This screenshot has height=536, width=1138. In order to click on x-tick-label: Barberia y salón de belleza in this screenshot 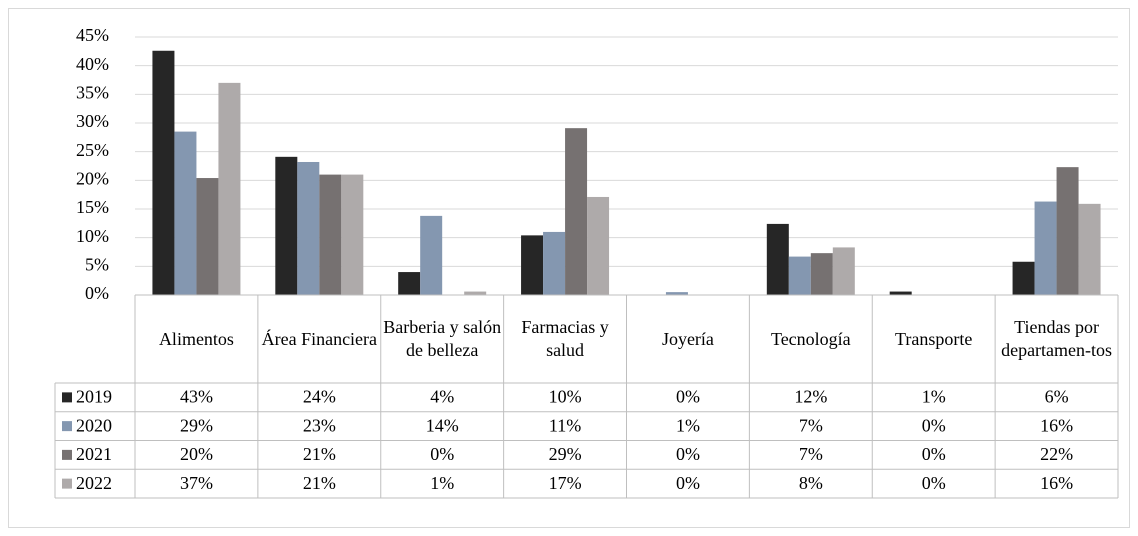, I will do `click(442, 338)`.